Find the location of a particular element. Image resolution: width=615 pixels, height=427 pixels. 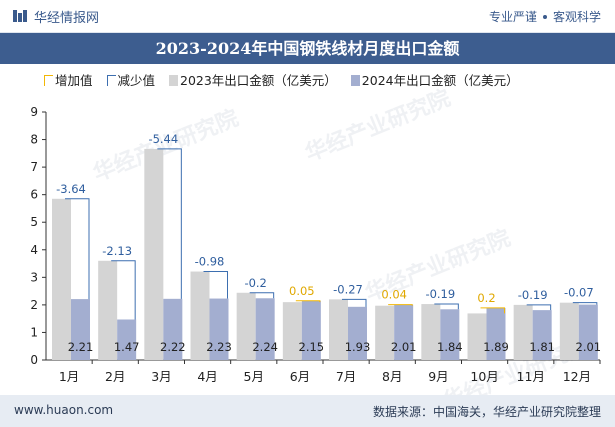

x-tick-label: 8月 is located at coordinates (392, 376).